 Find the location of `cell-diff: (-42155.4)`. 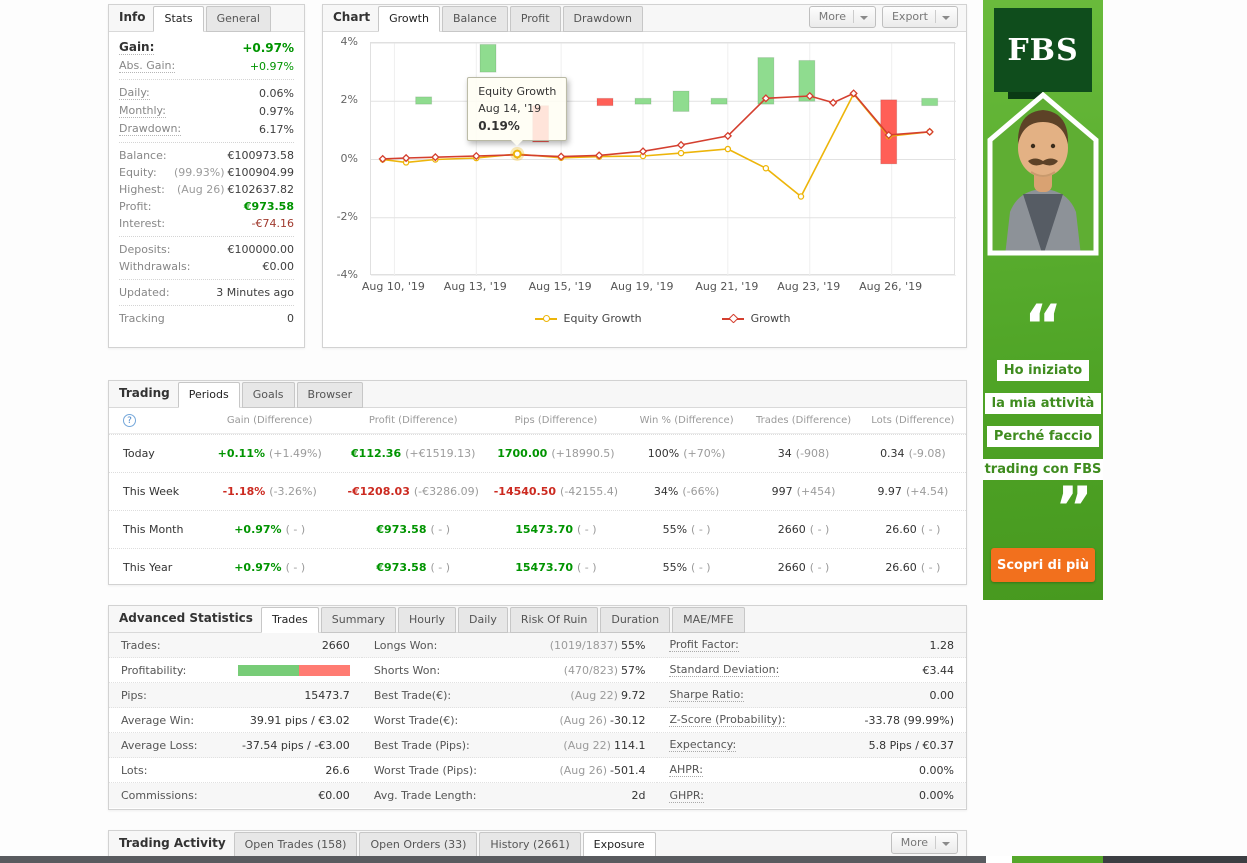

cell-diff: (-42155.4) is located at coordinates (589, 491).